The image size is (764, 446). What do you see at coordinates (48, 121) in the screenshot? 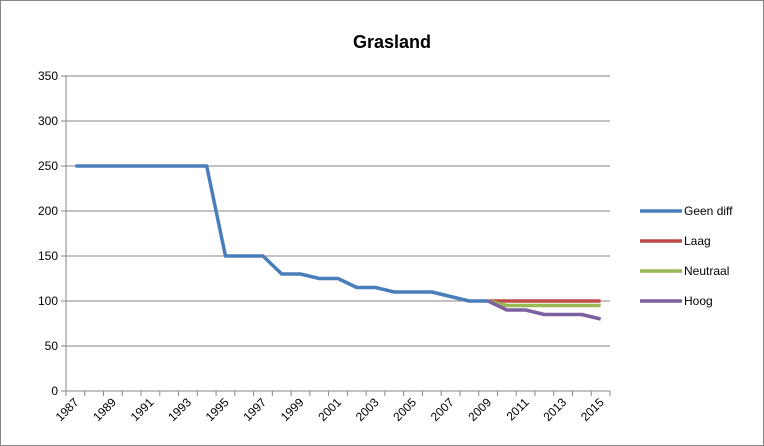
I see `y-tick-label: 300` at bounding box center [48, 121].